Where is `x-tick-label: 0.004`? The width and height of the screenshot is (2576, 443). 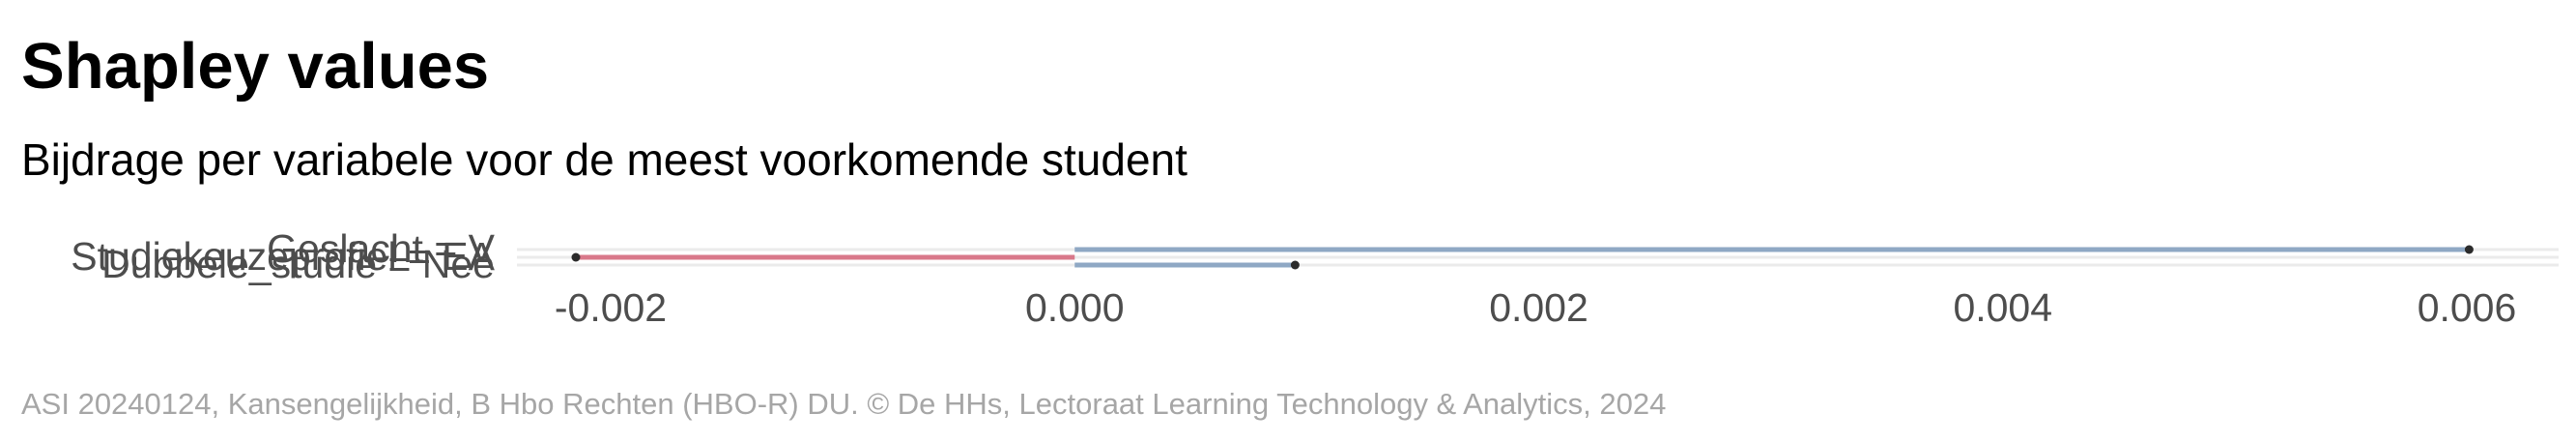
x-tick-label: 0.004 is located at coordinates (2003, 307).